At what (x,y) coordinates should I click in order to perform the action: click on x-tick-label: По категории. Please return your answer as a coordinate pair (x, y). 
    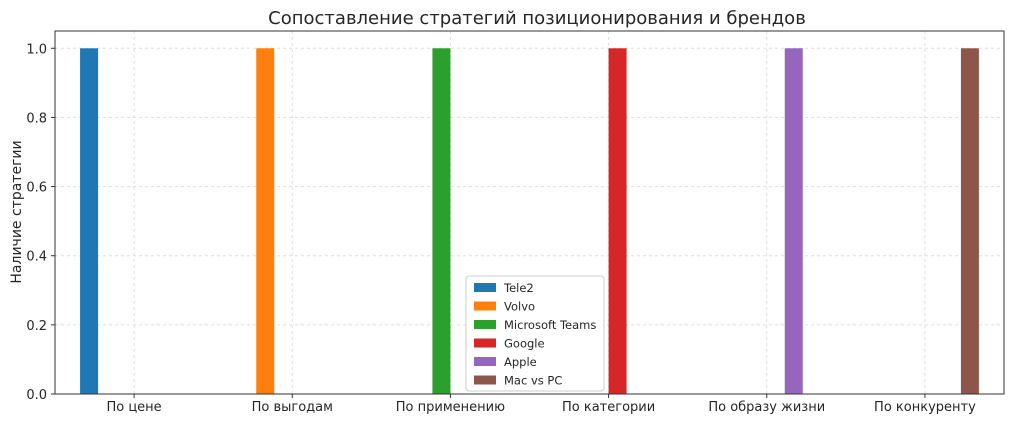
    Looking at the image, I should click on (608, 407).